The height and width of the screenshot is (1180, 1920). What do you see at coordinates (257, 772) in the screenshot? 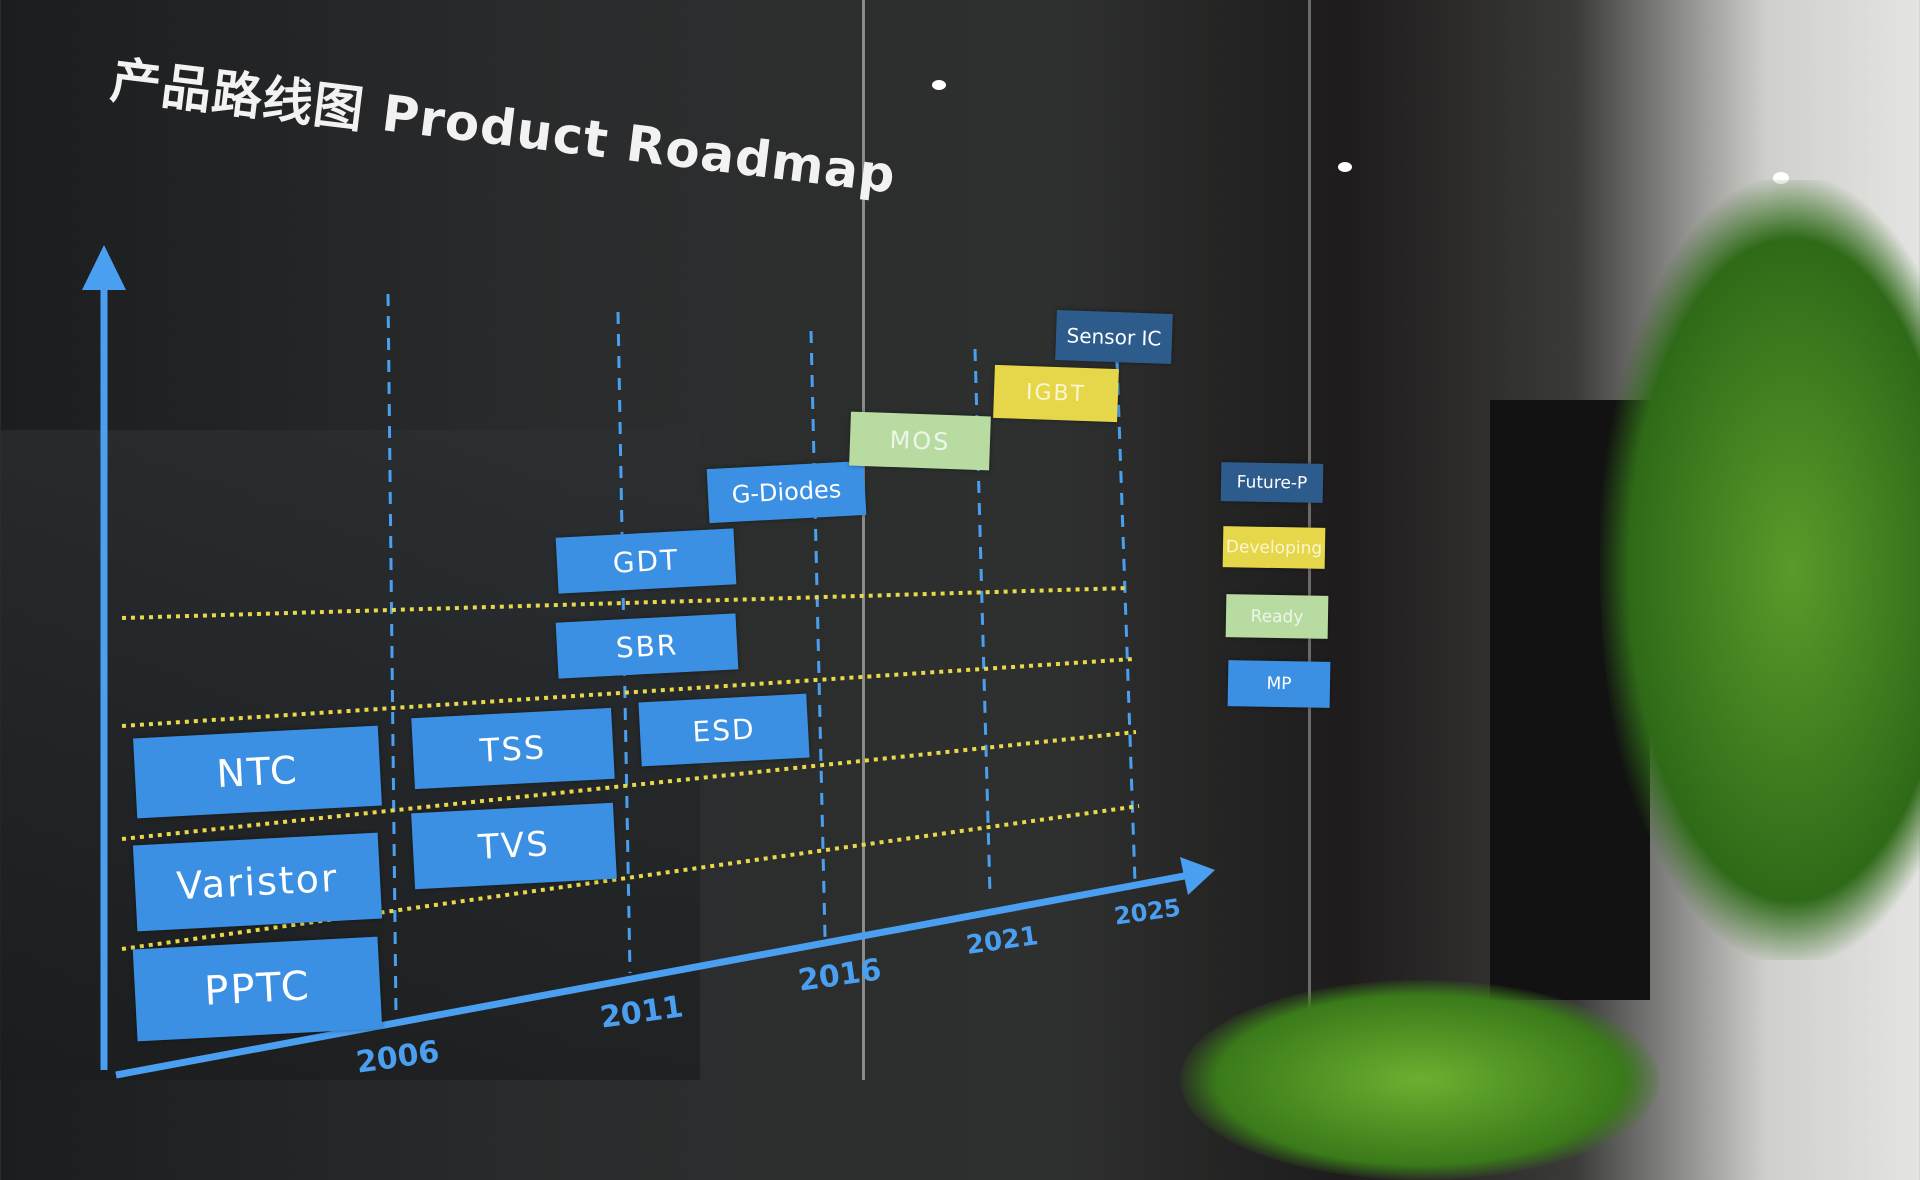
I see `product-ntc: NTC` at bounding box center [257, 772].